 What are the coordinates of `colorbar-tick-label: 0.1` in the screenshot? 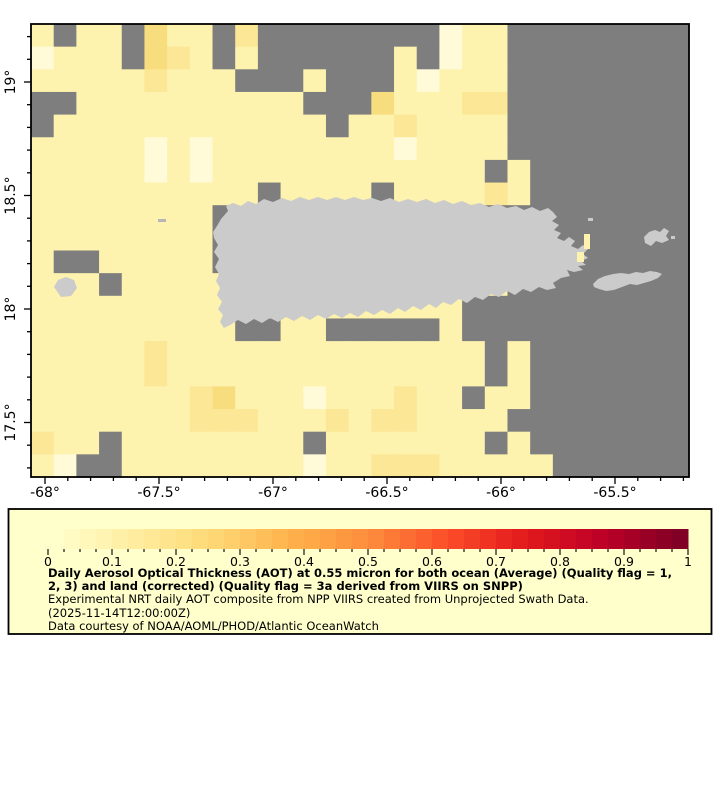 It's located at (112, 561).